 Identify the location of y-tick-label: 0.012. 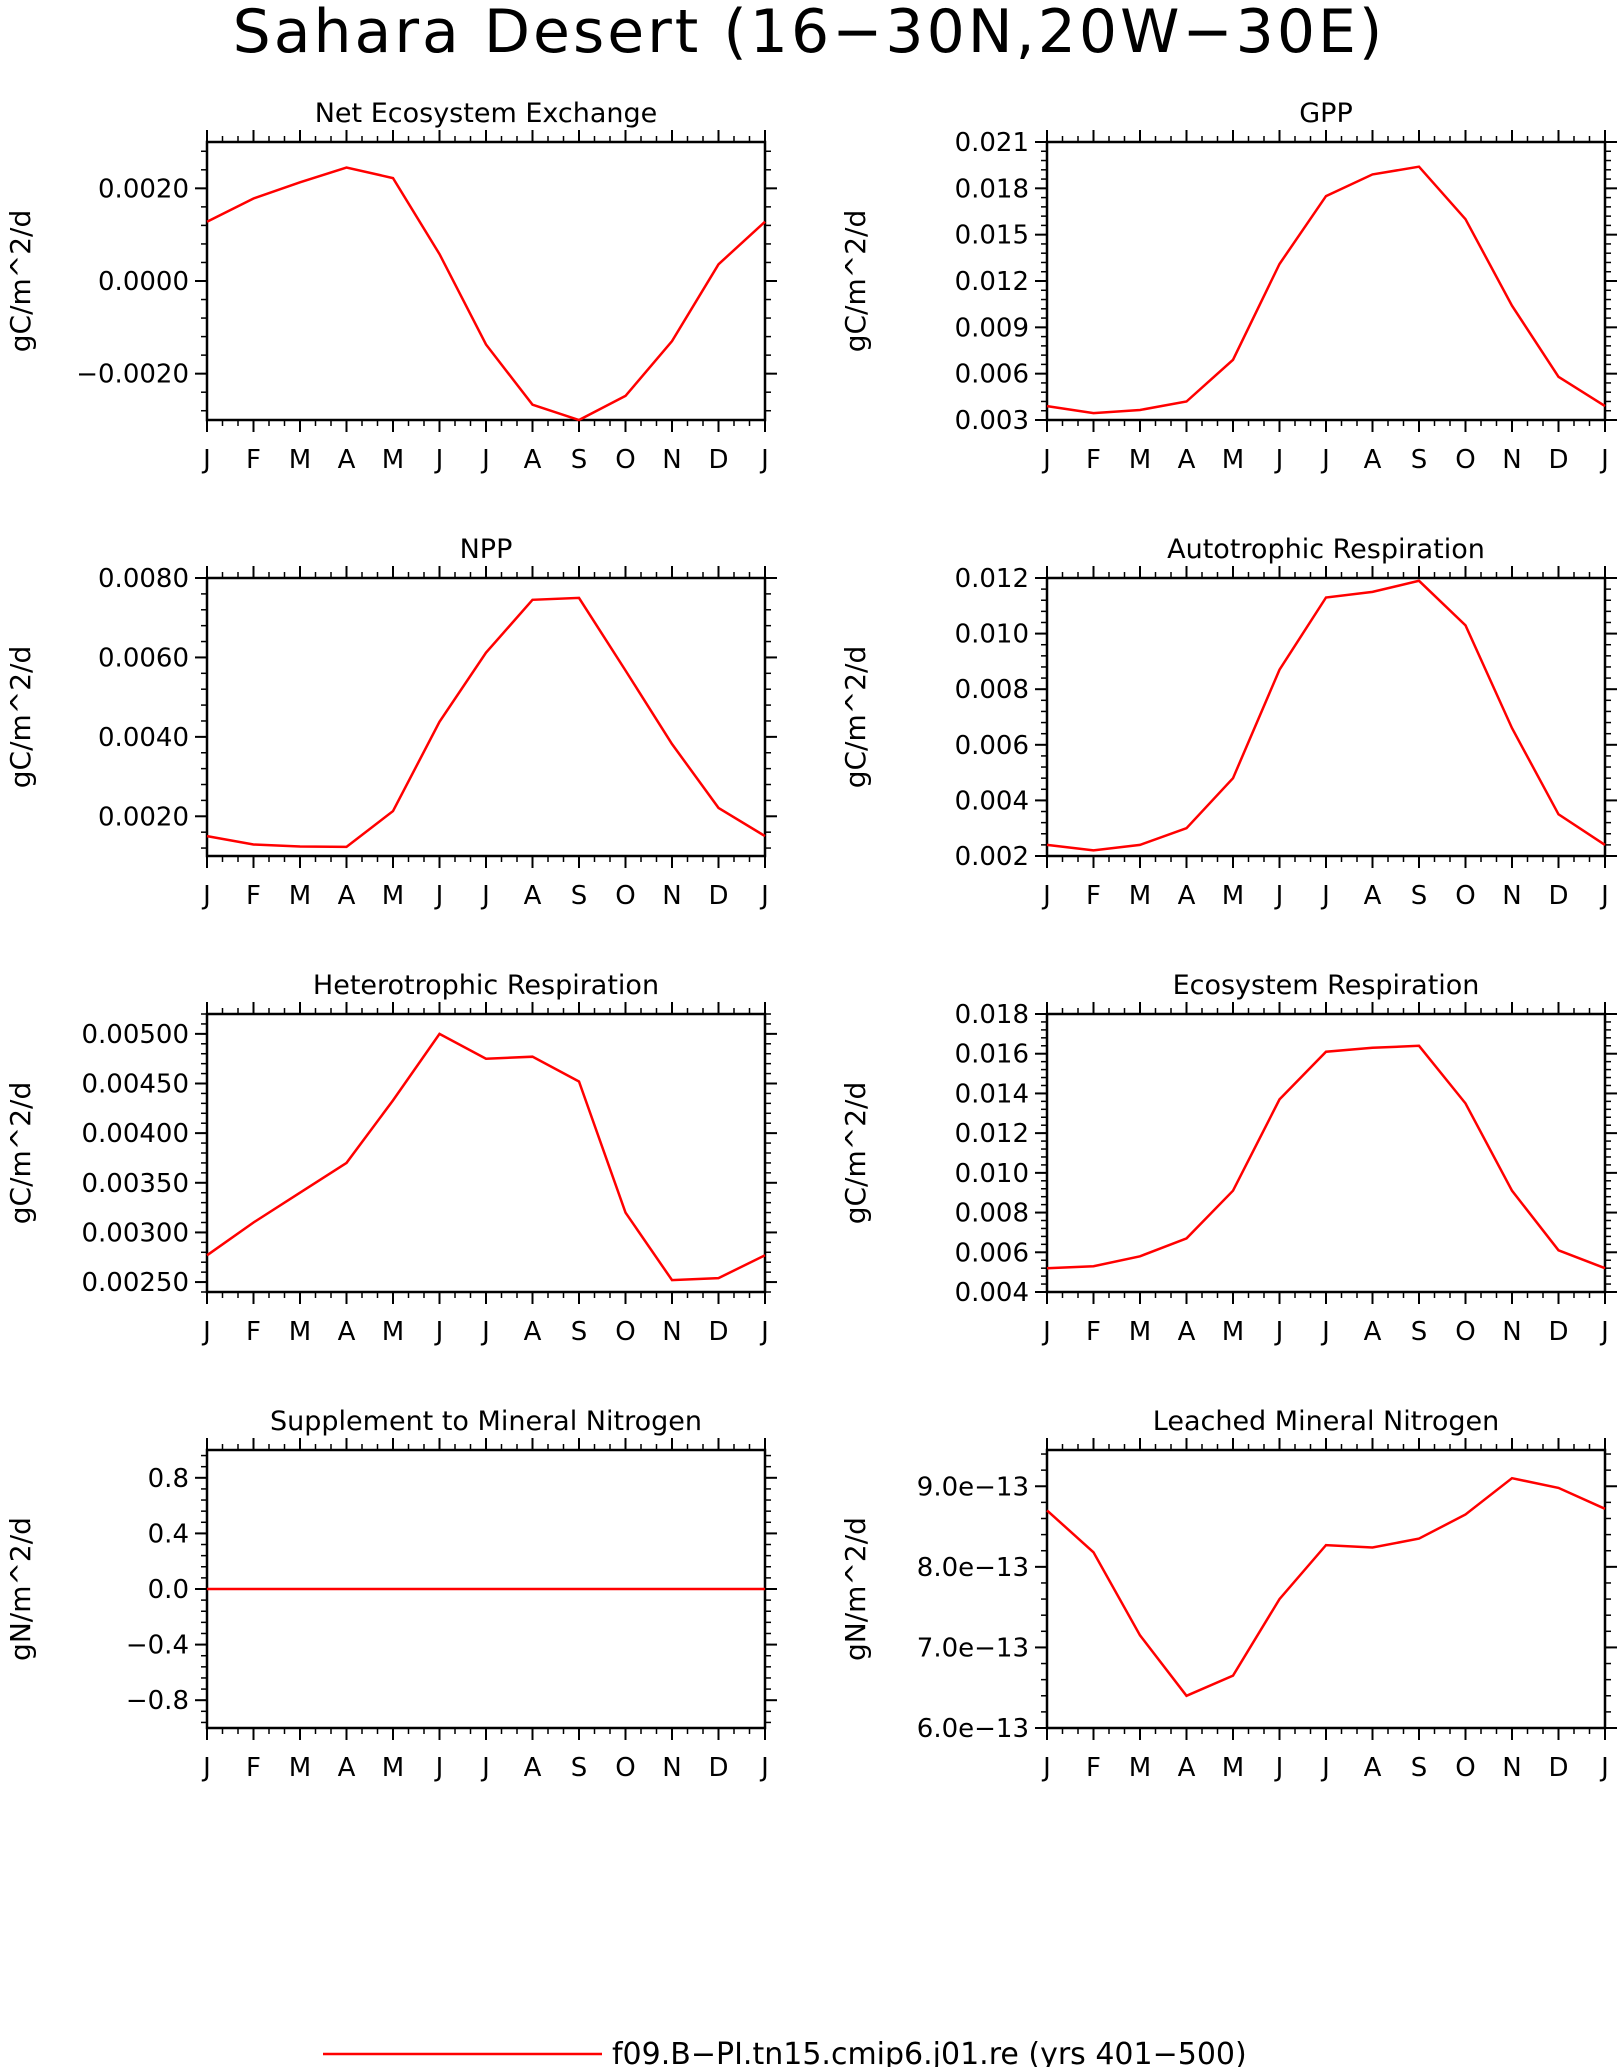
(992, 579).